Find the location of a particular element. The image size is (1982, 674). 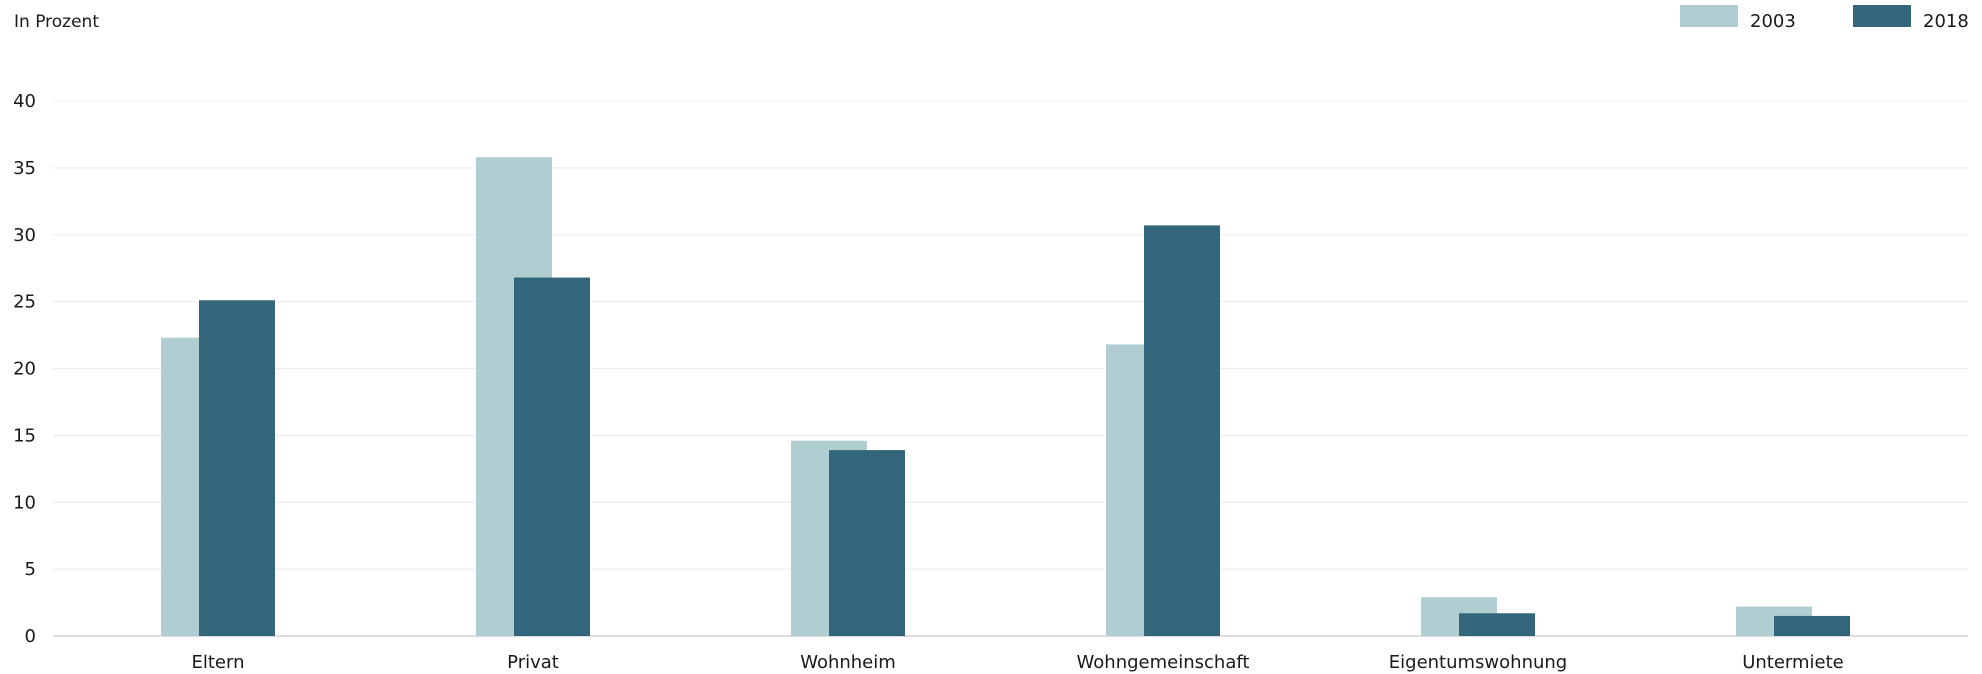

legend: 2003 2018 is located at coordinates (1824, 18).